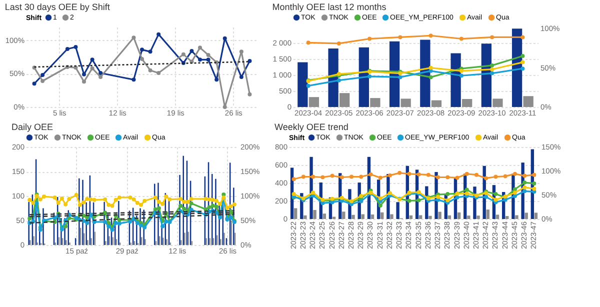  I want to click on chart-title: Monthly OEE last 12 months, so click(329, 7).